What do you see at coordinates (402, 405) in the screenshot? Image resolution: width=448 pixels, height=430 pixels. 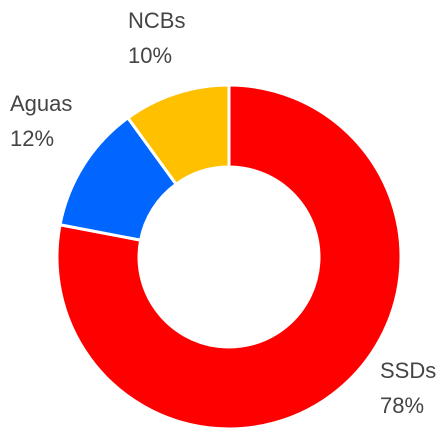 I see `slice-label-value: 78%` at bounding box center [402, 405].